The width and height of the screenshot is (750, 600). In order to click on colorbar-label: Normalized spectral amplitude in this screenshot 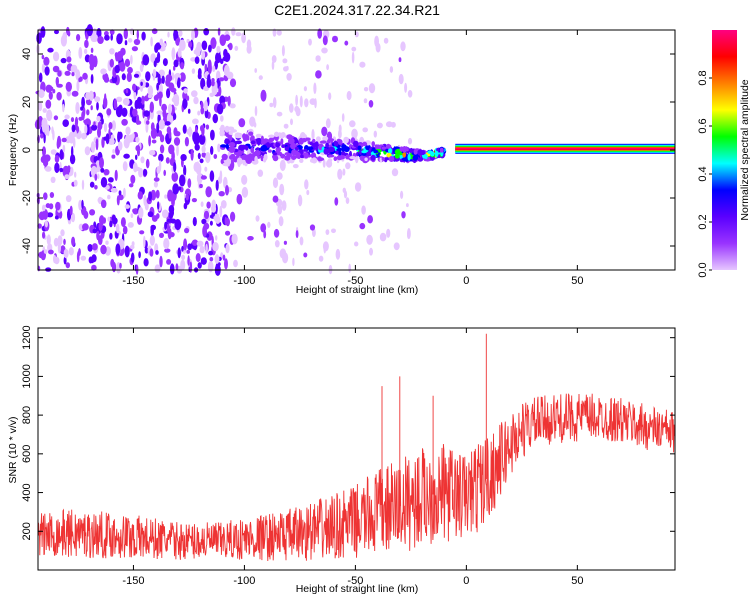, I will do `click(744, 149)`.